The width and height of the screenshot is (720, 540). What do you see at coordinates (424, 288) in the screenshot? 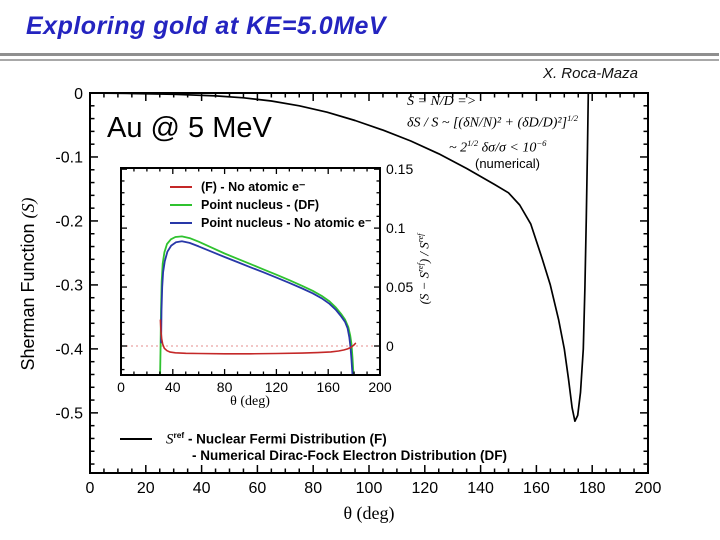
I see `inset-ylabel-a: (S − S` at bounding box center [424, 288].